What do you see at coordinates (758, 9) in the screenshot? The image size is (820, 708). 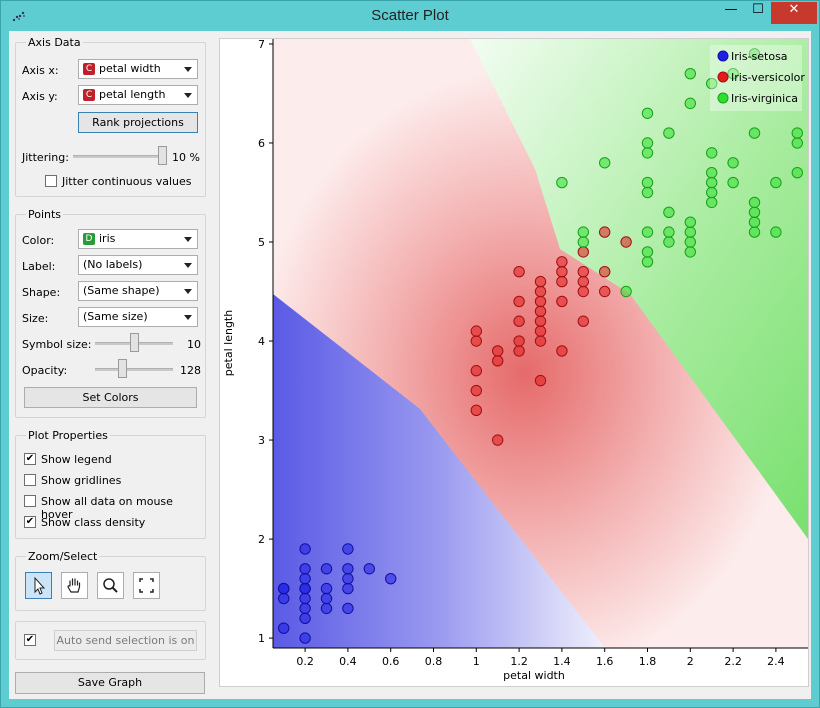 I see `maximize-button: ☐` at bounding box center [758, 9].